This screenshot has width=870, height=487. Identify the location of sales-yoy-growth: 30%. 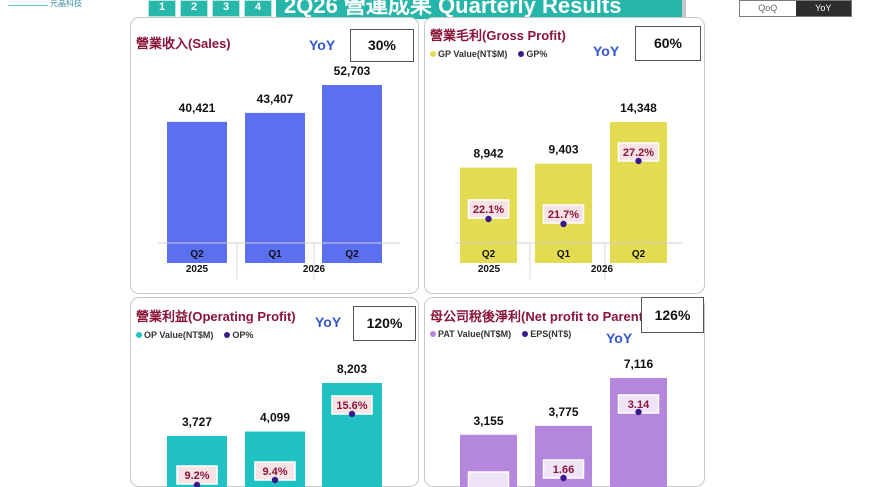
(382, 45).